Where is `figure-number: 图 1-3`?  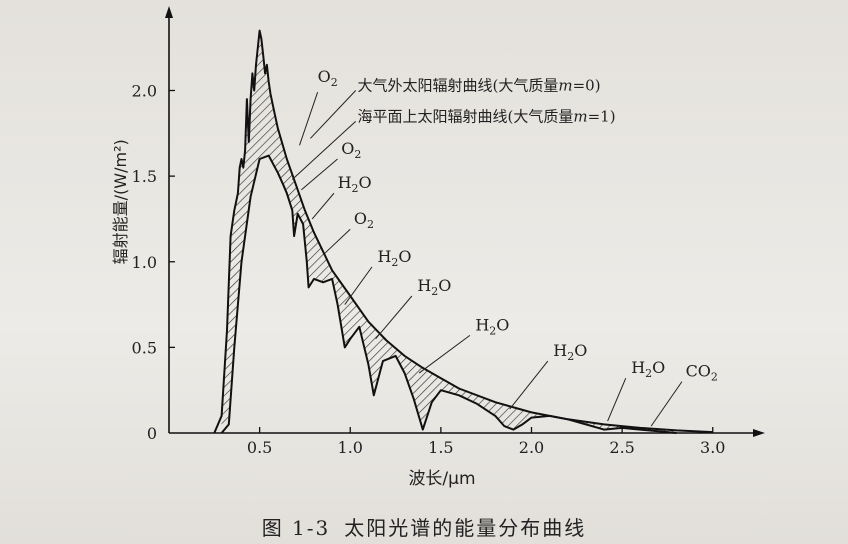
figure-number: 图 1-3 is located at coordinates (296, 528).